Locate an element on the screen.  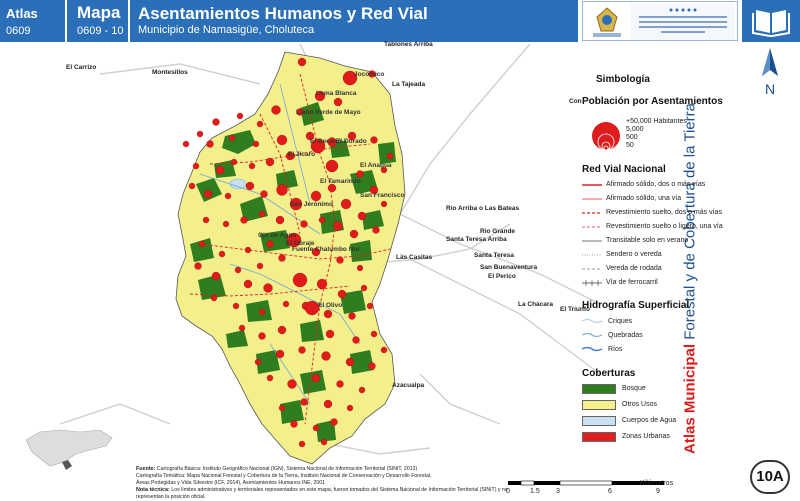
external-place-label: Tablones Arriba is located at coordinates (408, 44).